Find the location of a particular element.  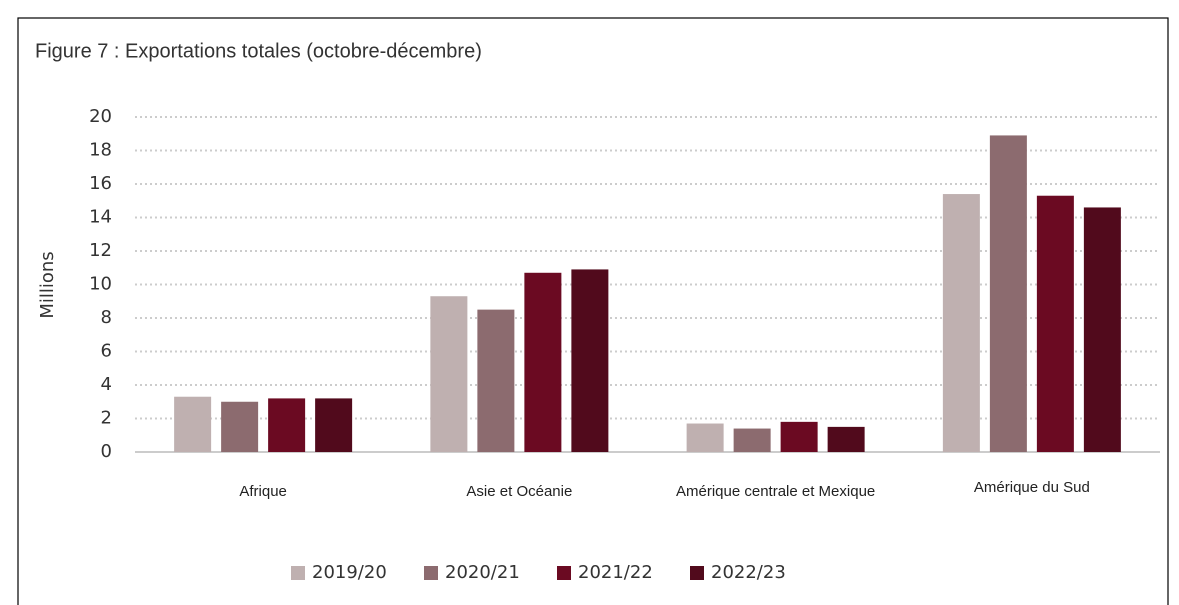

y-tick-label: 10 is located at coordinates (100, 284).